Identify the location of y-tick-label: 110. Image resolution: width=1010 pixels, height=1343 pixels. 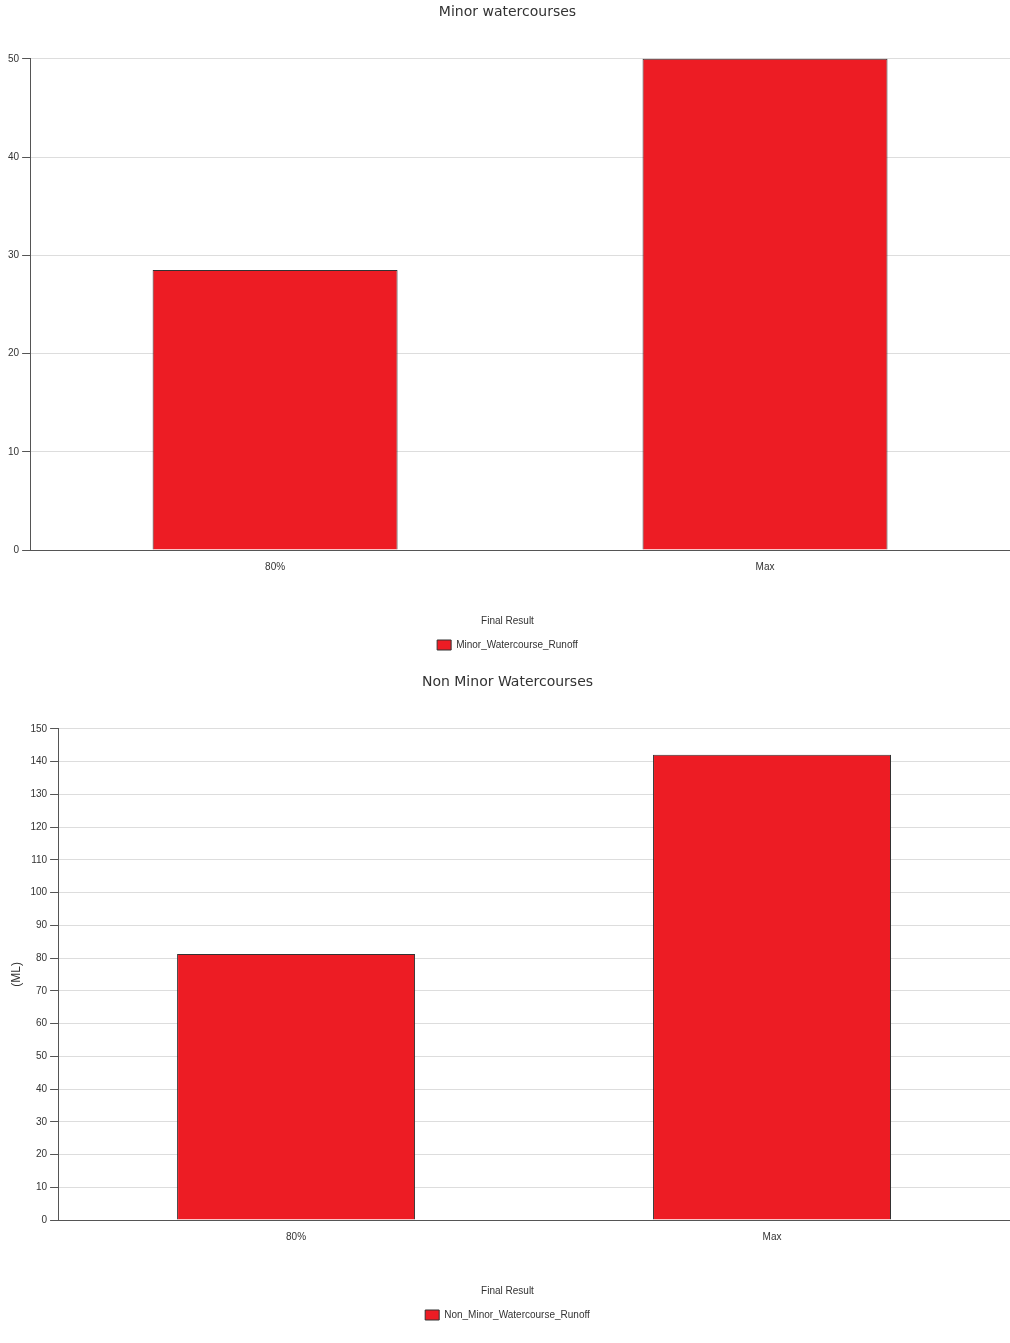
(39, 859).